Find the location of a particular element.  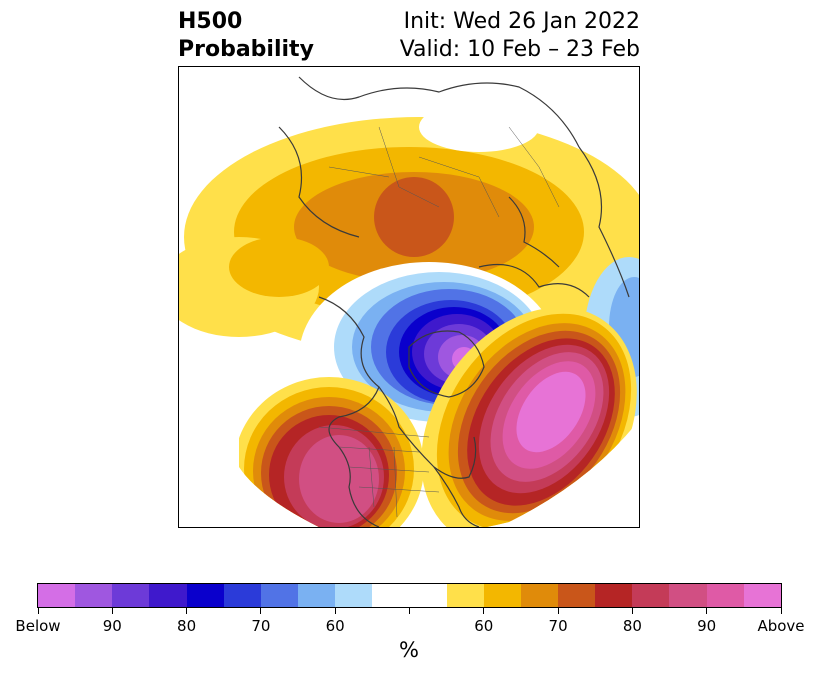

map-title: H500 Probability is located at coordinates (246, 36).